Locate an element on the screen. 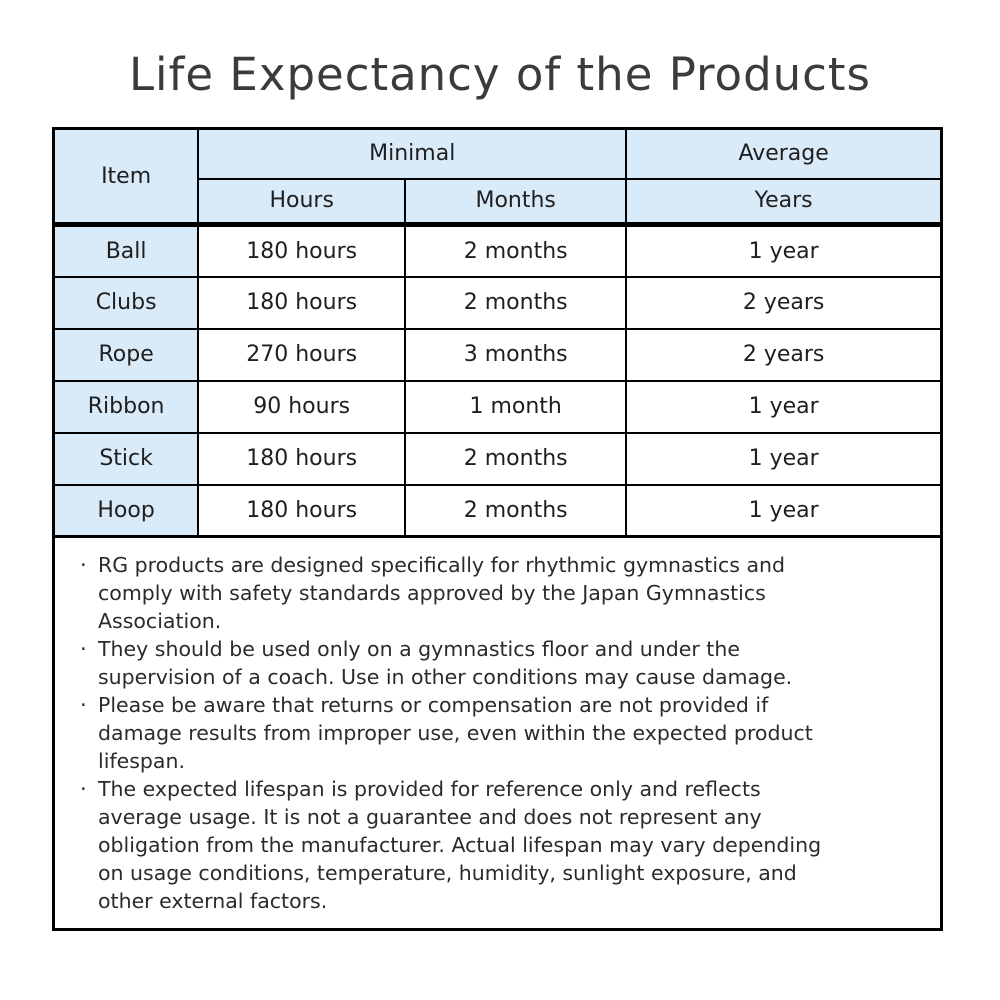 The height and width of the screenshot is (1000, 1000). col-group-minimal: Minimal is located at coordinates (412, 153).